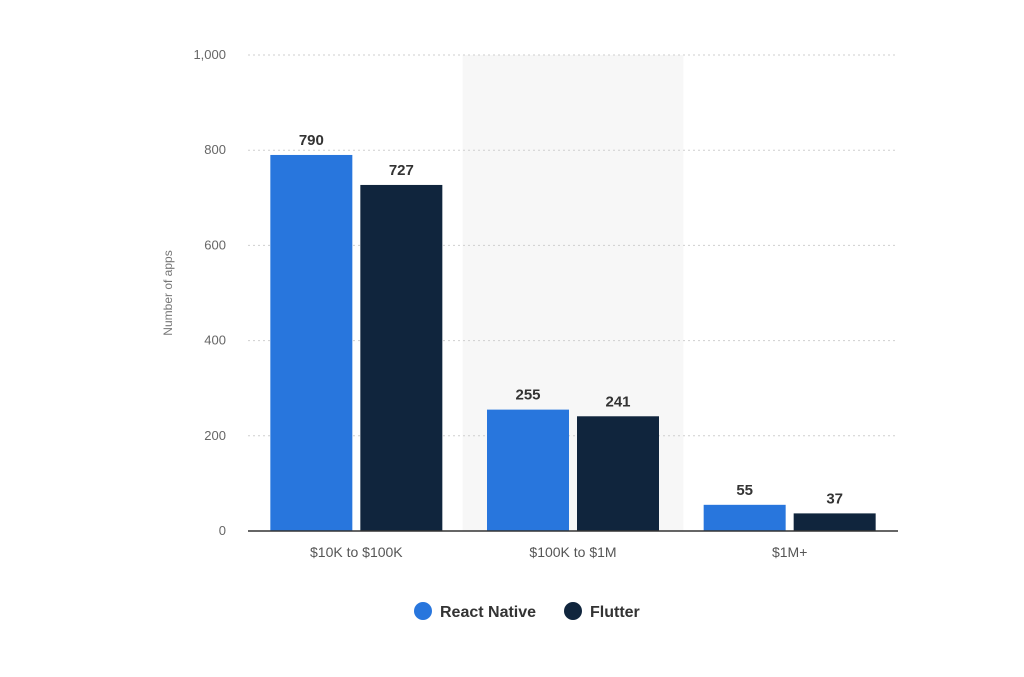 The height and width of the screenshot is (677, 1024). I want to click on y-tick-label: 800, so click(215, 149).